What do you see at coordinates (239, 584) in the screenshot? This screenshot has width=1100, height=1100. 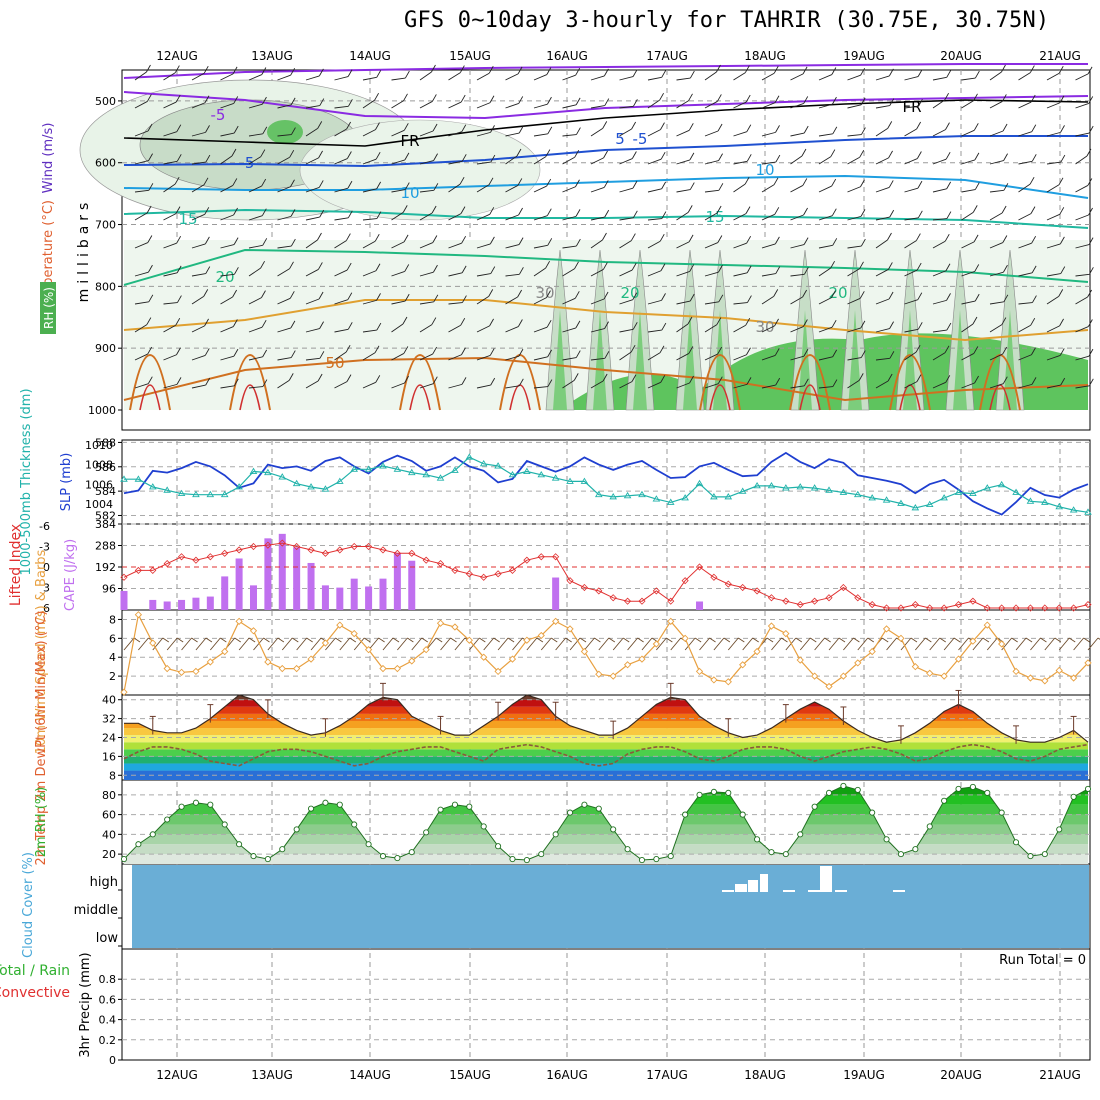 I see `cape-bar` at bounding box center [239, 584].